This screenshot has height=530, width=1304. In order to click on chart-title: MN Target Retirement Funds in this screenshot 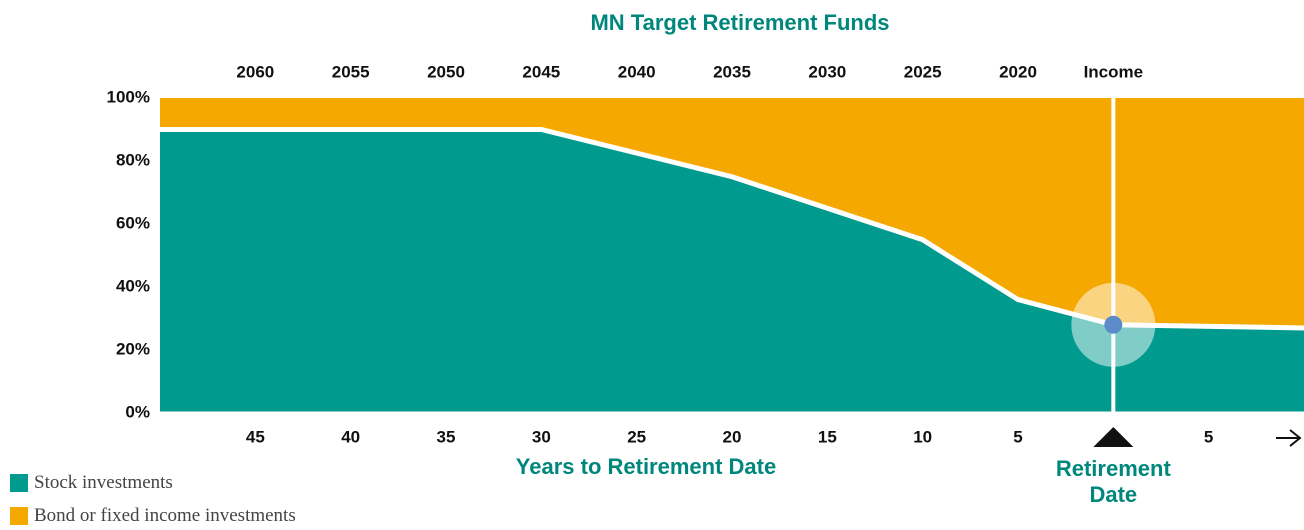, I will do `click(739, 22)`.